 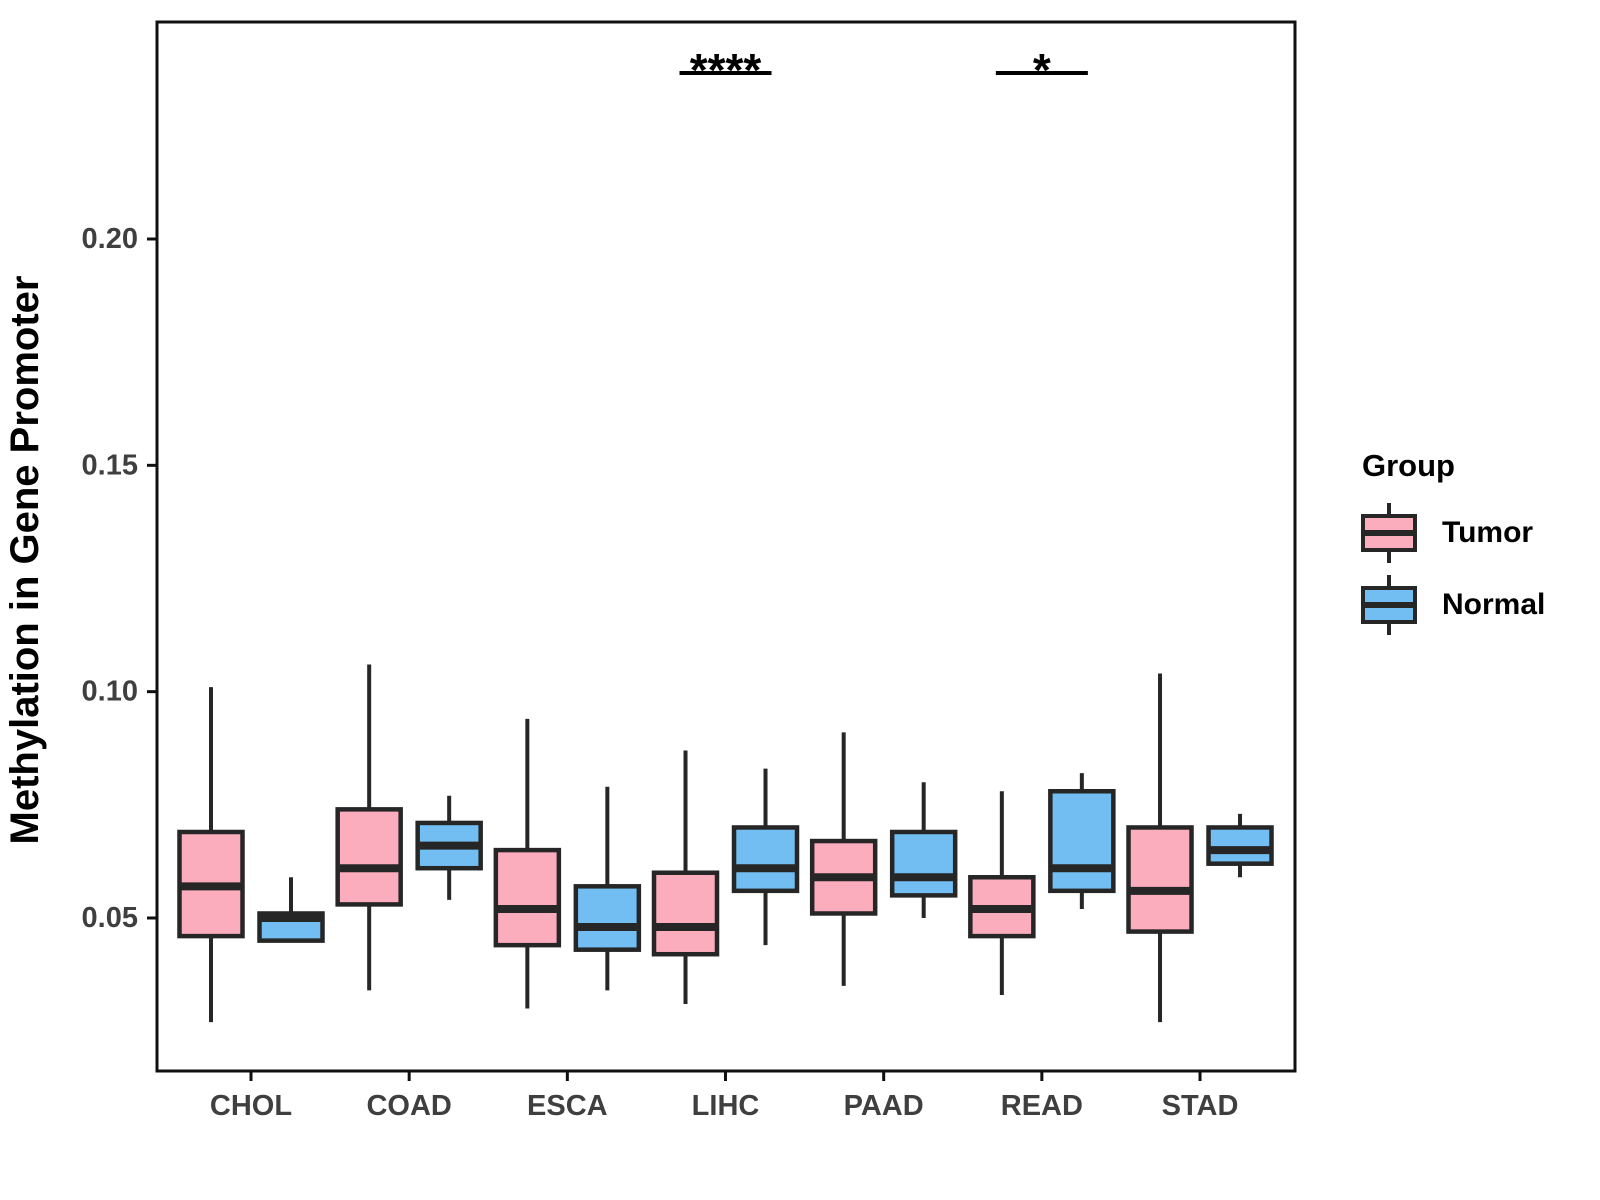 What do you see at coordinates (527, 897) in the screenshot?
I see `box-tumor-esca` at bounding box center [527, 897].